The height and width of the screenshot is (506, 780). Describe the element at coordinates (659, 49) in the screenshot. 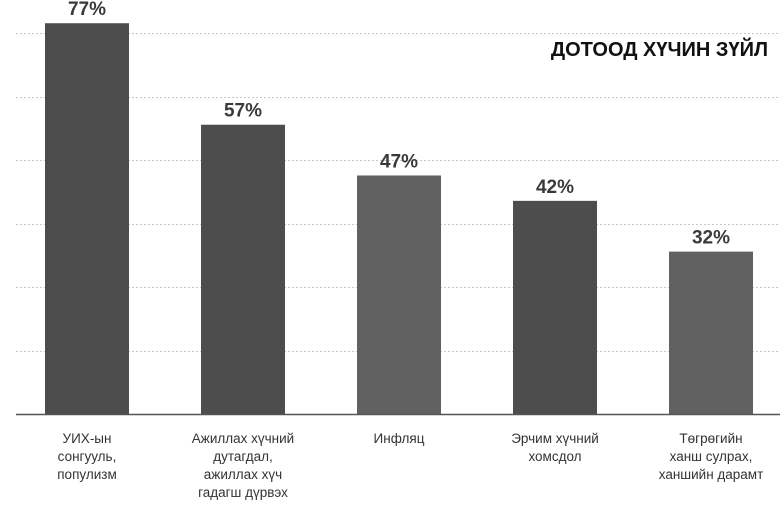

I see `chart-title: ДОТООД ХҮЧИН ЗҮЙЛ` at that location.